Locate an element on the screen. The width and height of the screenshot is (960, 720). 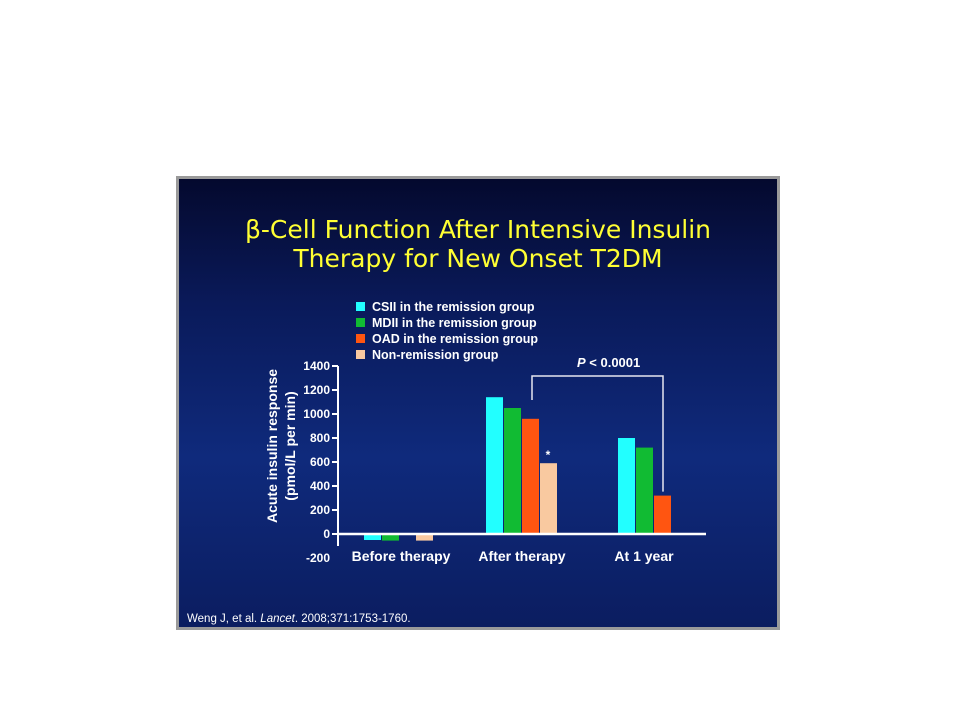
title-line-2: Therapy for New Onset T2DM is located at coordinates (478, 258).